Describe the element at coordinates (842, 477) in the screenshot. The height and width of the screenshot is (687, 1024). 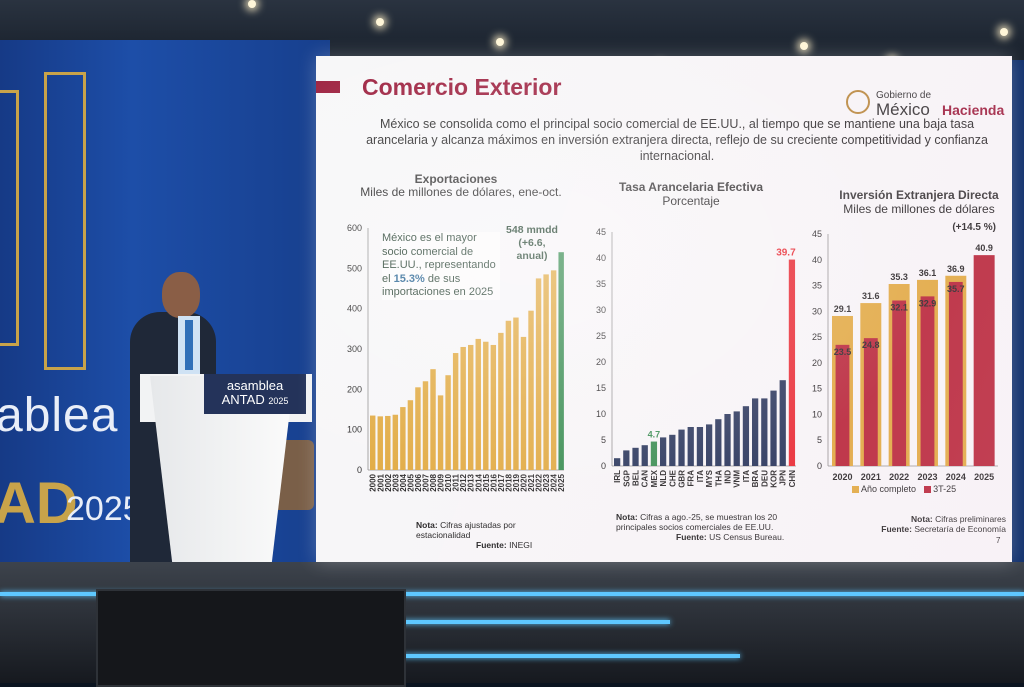
I see `fdi-x-tick-label: 2020` at that location.